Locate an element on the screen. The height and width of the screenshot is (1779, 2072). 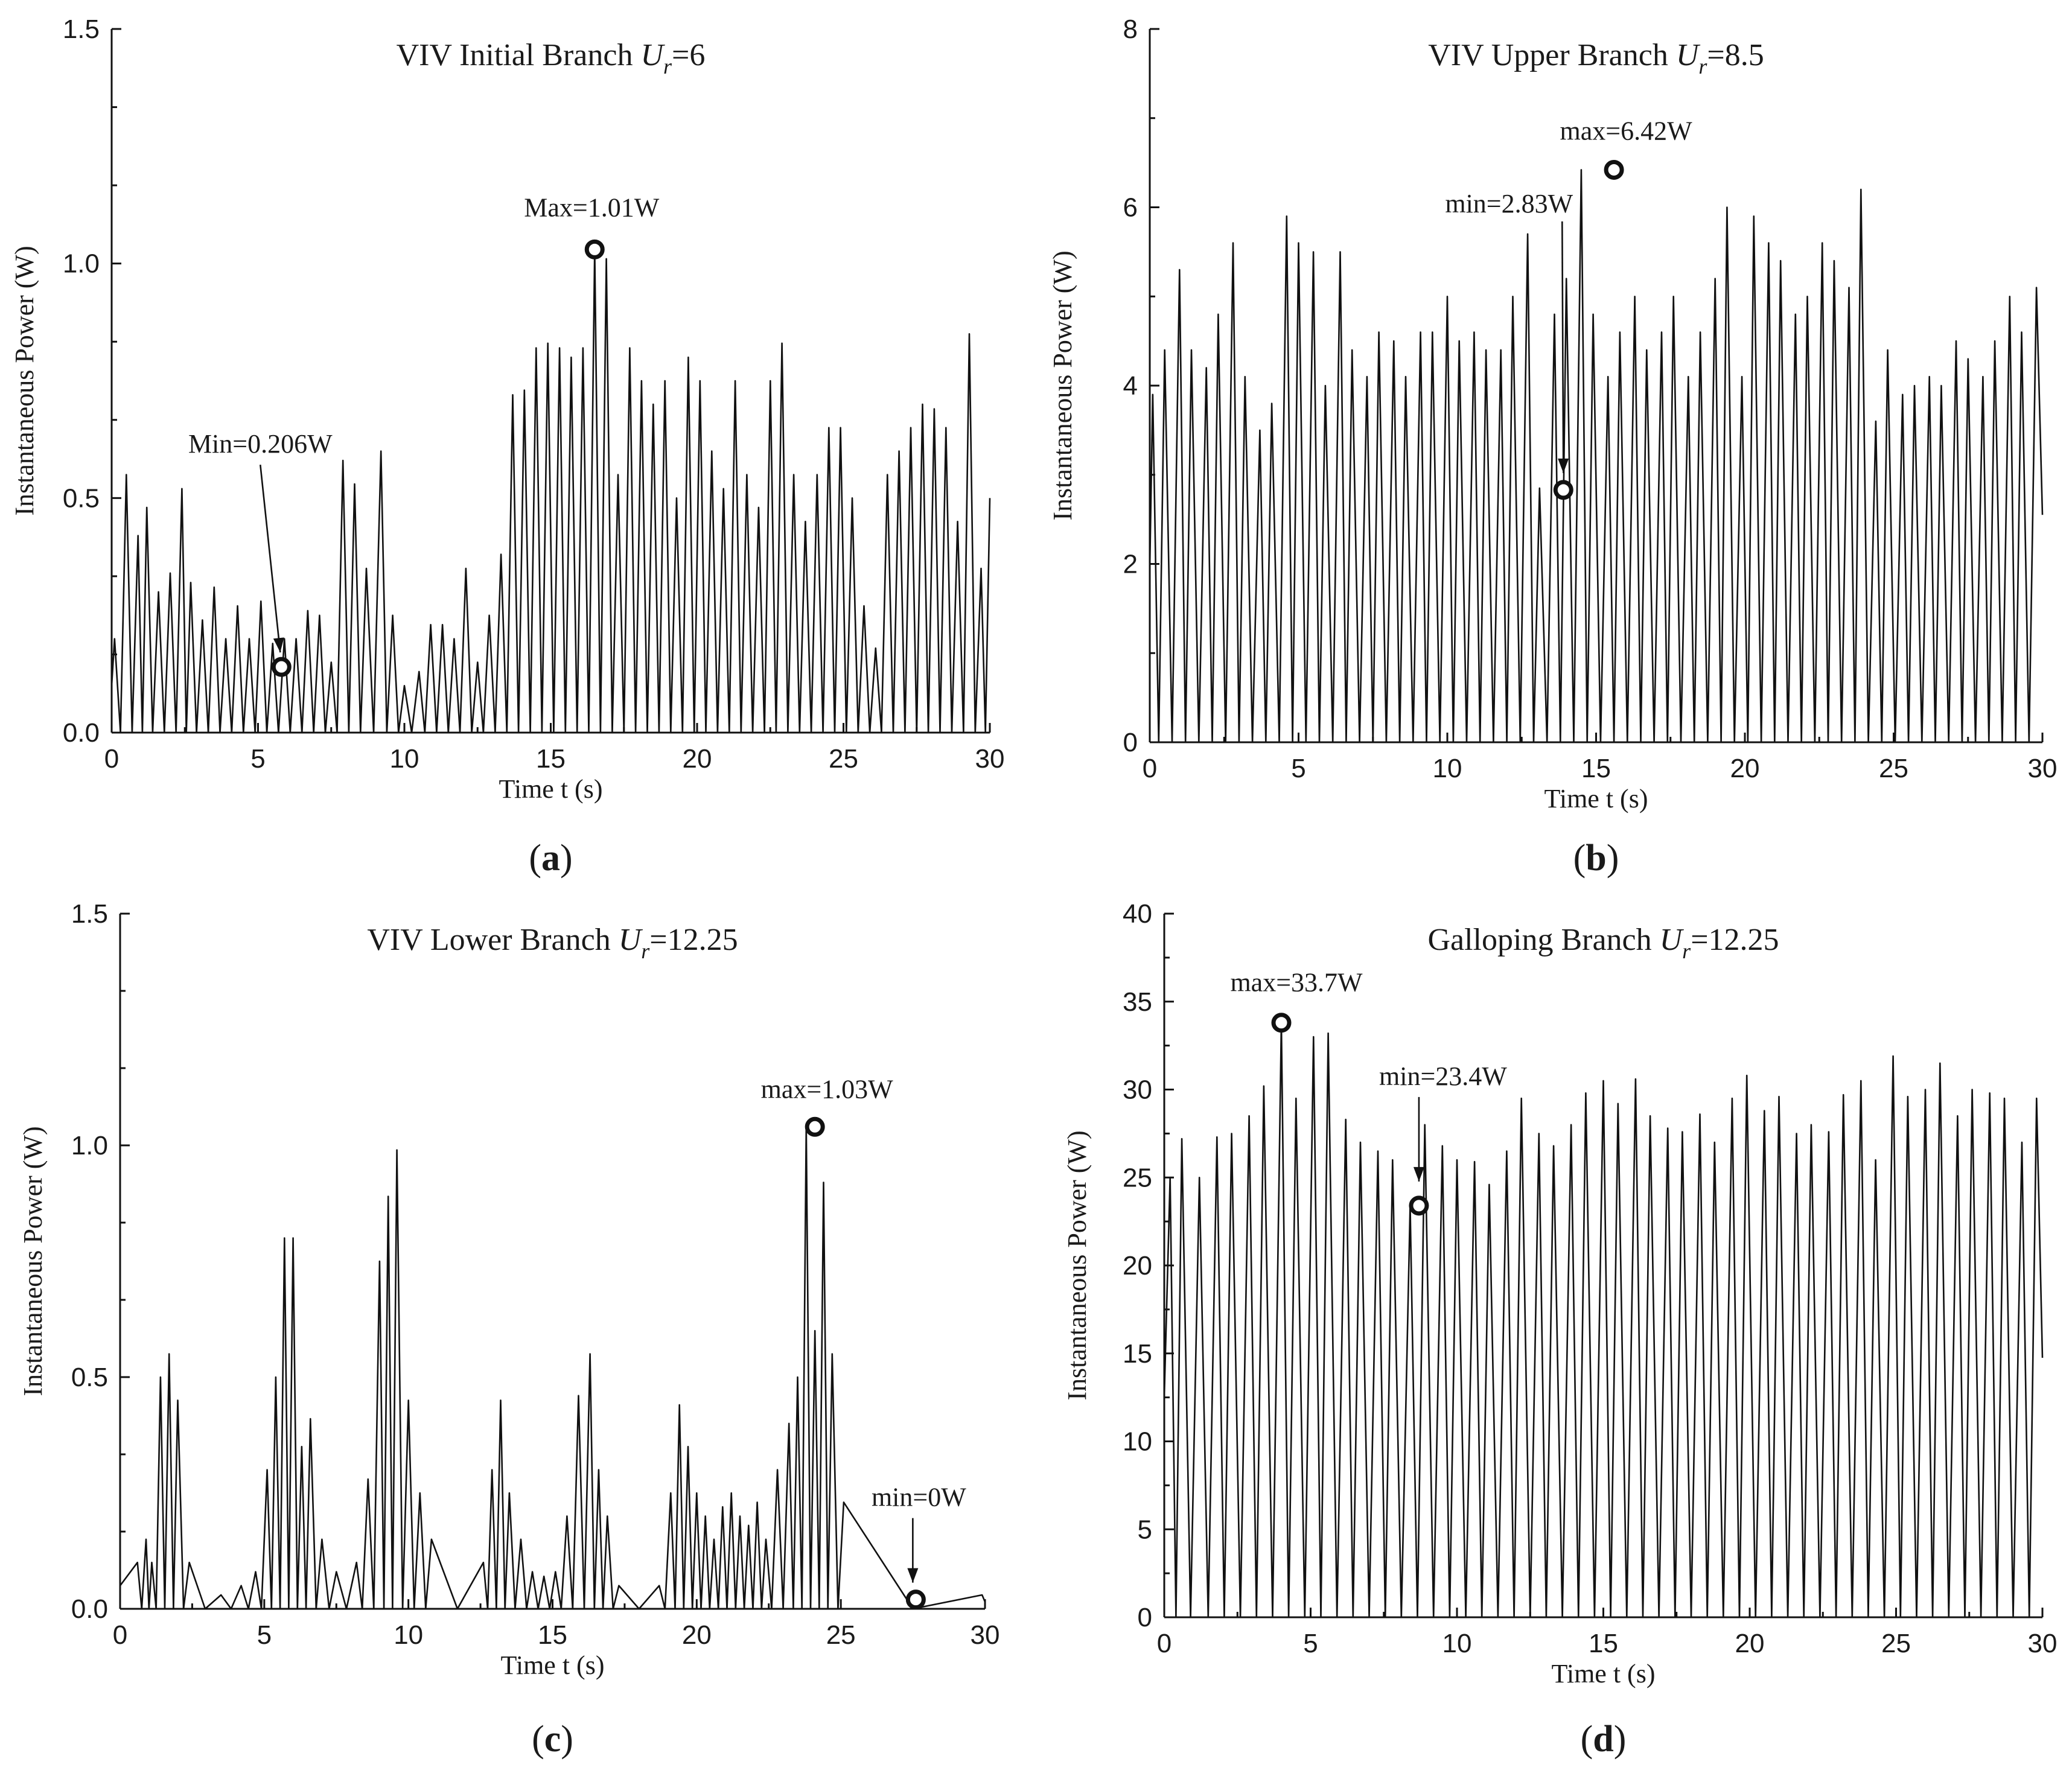
plot-title: Galloping Branch Ur=12.25 is located at coordinates (1603, 943).